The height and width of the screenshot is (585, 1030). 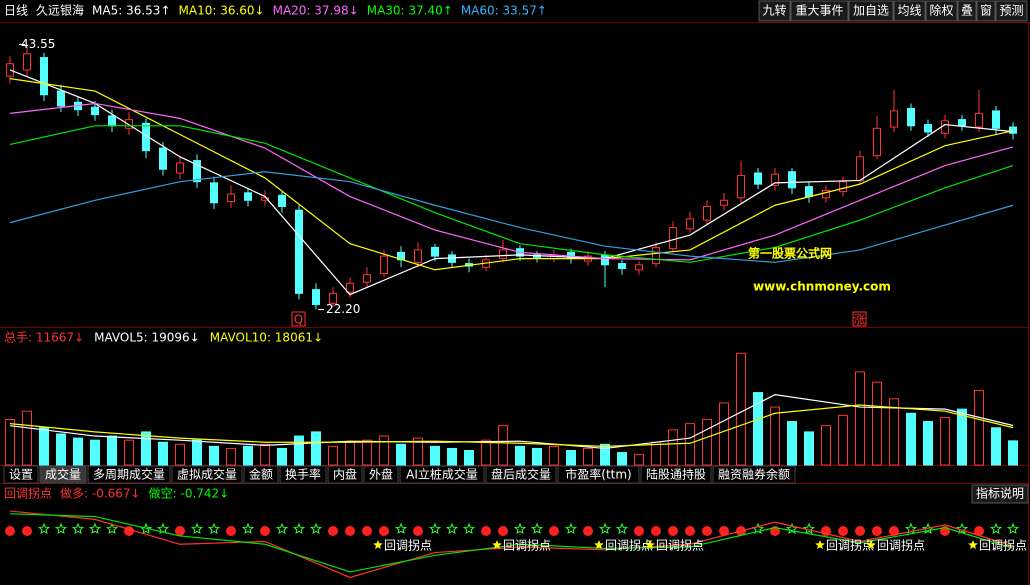 What do you see at coordinates (901, 545) in the screenshot?
I see `signal-label: 回调拐点` at bounding box center [901, 545].